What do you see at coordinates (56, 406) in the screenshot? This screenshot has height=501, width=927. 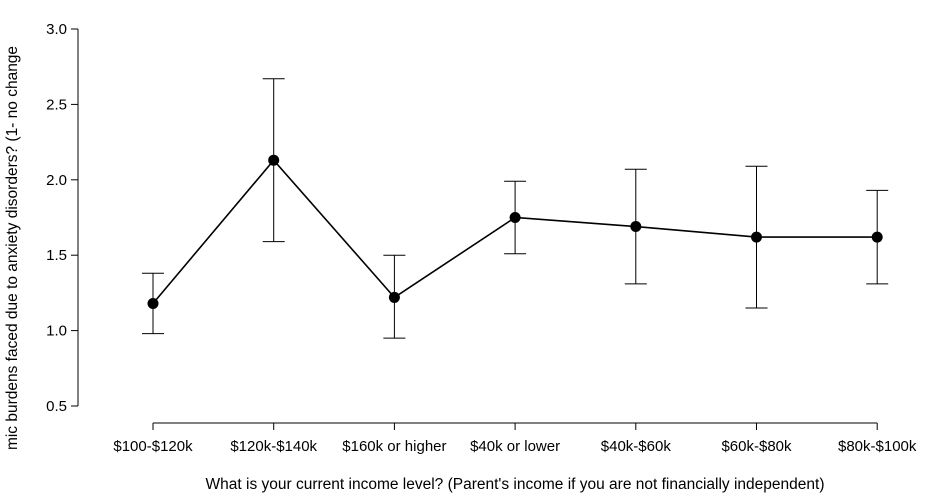 I see `y-tick-label: 0.5` at bounding box center [56, 406].